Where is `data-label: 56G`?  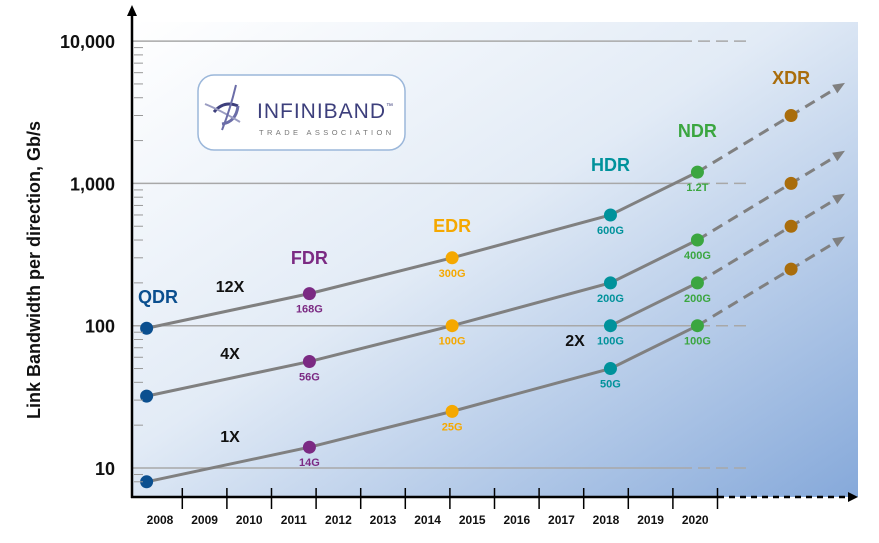
data-label: 56G is located at coordinates (309, 378).